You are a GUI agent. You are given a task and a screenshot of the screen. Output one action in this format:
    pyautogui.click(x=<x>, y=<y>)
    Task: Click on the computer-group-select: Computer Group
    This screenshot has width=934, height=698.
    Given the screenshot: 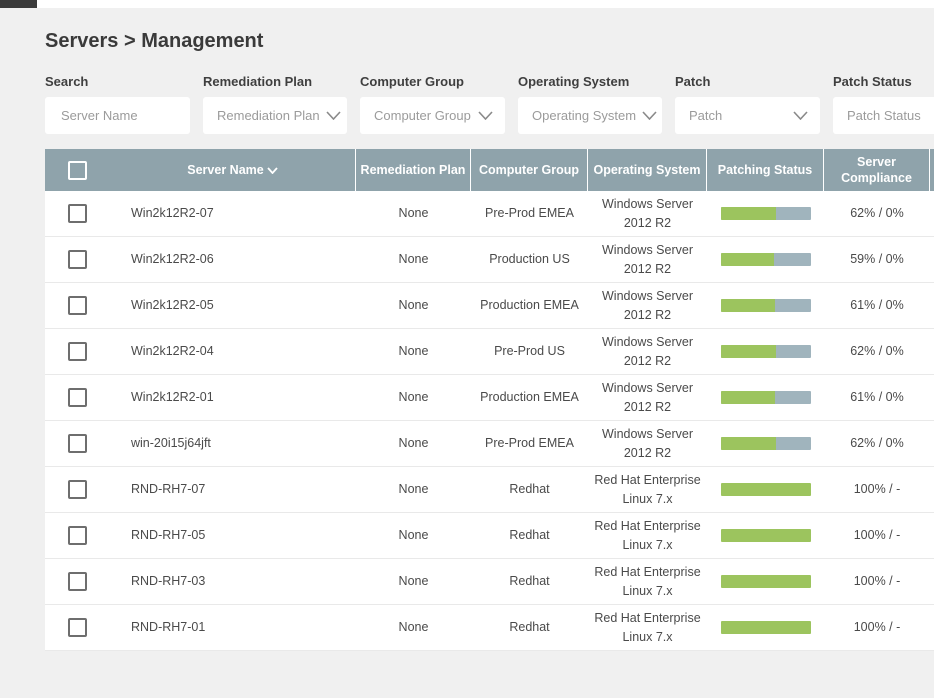 What is the action you would take?
    pyautogui.click(x=432, y=115)
    